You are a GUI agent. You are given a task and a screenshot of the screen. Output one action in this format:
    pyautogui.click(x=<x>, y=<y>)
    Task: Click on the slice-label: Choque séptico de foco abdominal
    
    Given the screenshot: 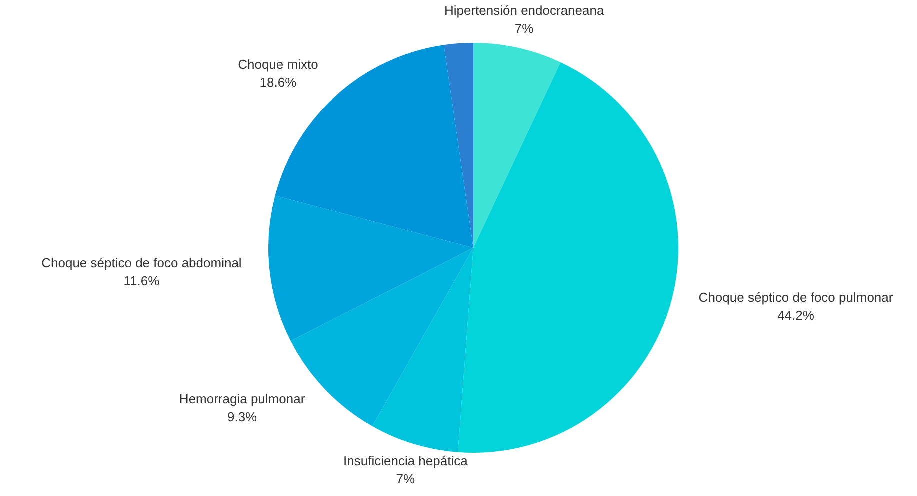 What is the action you would take?
    pyautogui.click(x=142, y=262)
    